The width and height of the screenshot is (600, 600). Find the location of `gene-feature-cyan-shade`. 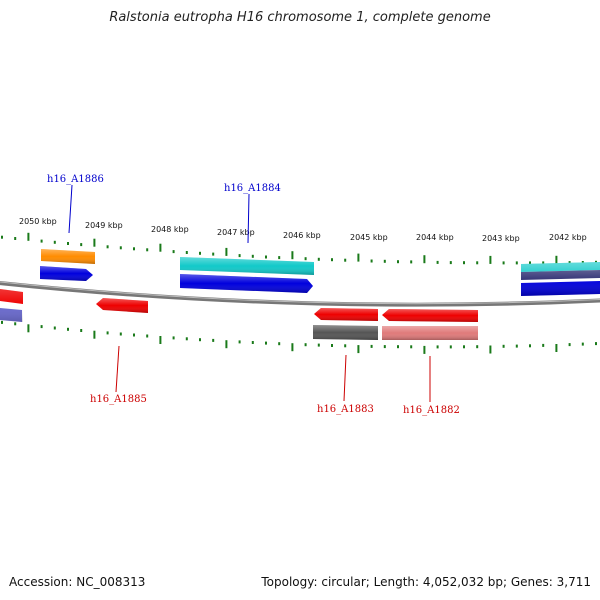

gene-feature-cyan-shade is located at coordinates (247, 266).